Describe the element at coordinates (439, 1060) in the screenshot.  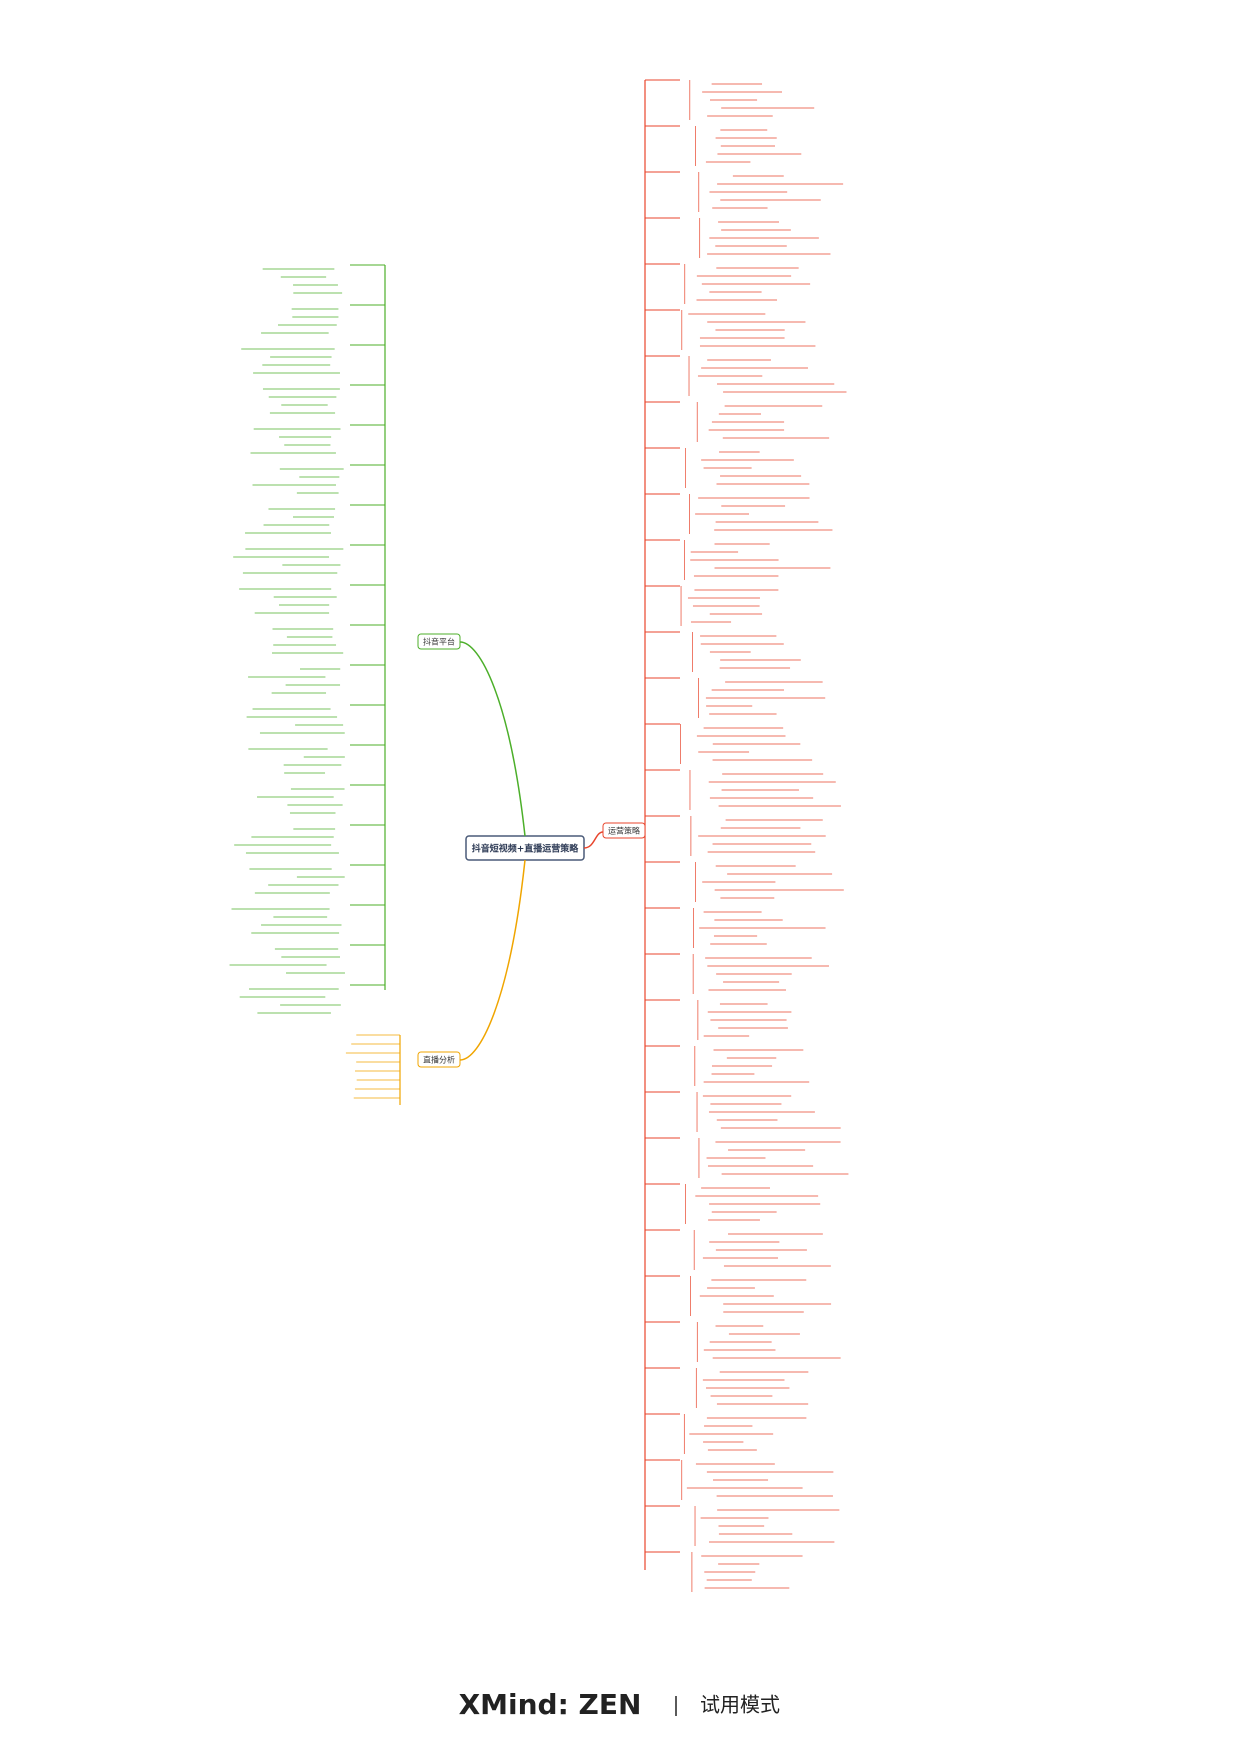
I see `branch-label: 直播分析` at that location.